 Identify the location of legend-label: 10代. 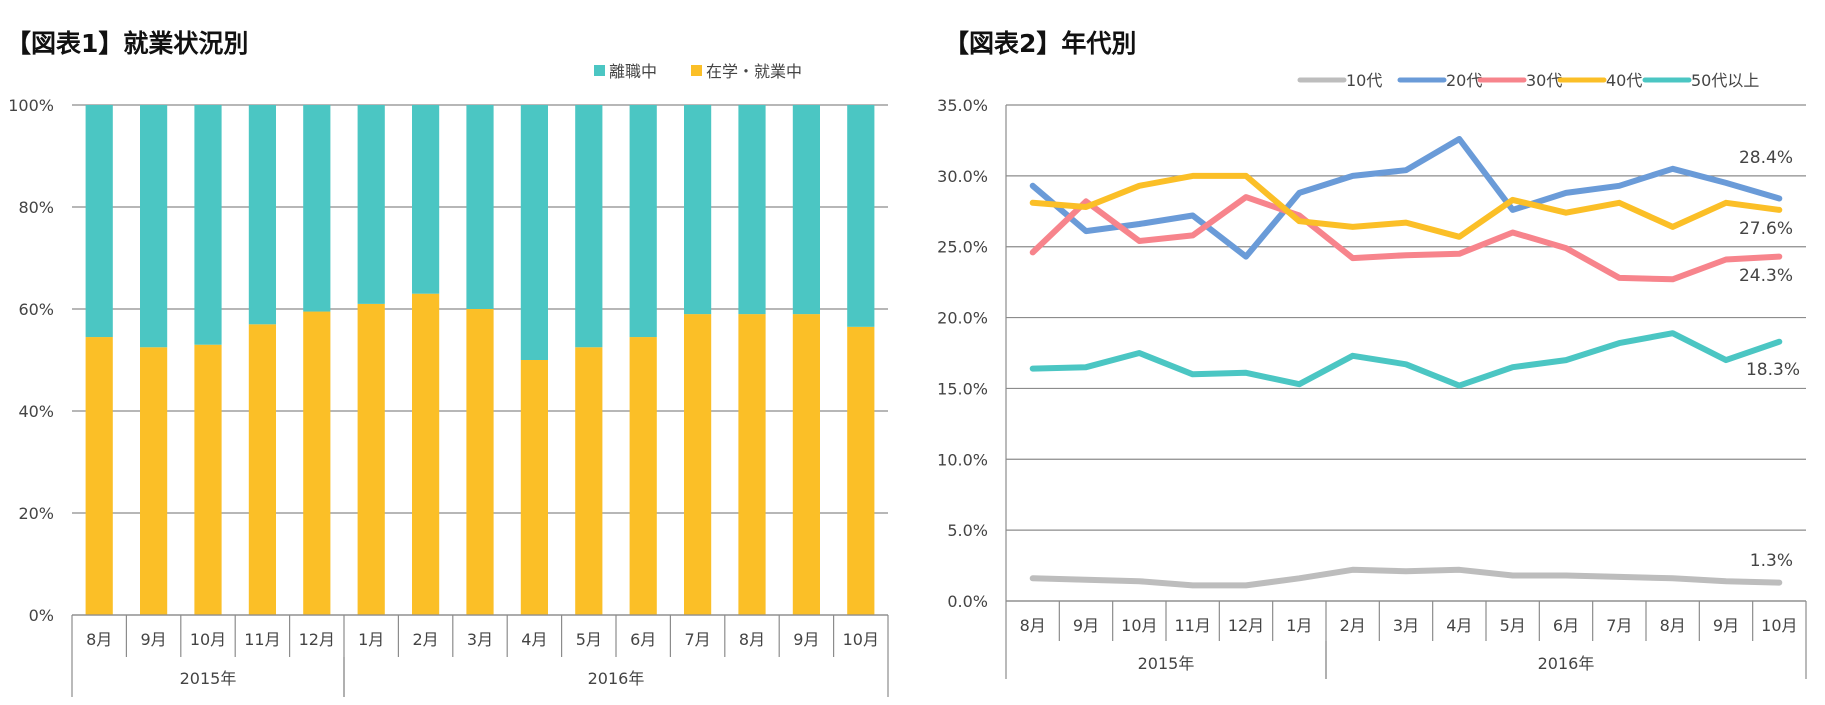
(1364, 80).